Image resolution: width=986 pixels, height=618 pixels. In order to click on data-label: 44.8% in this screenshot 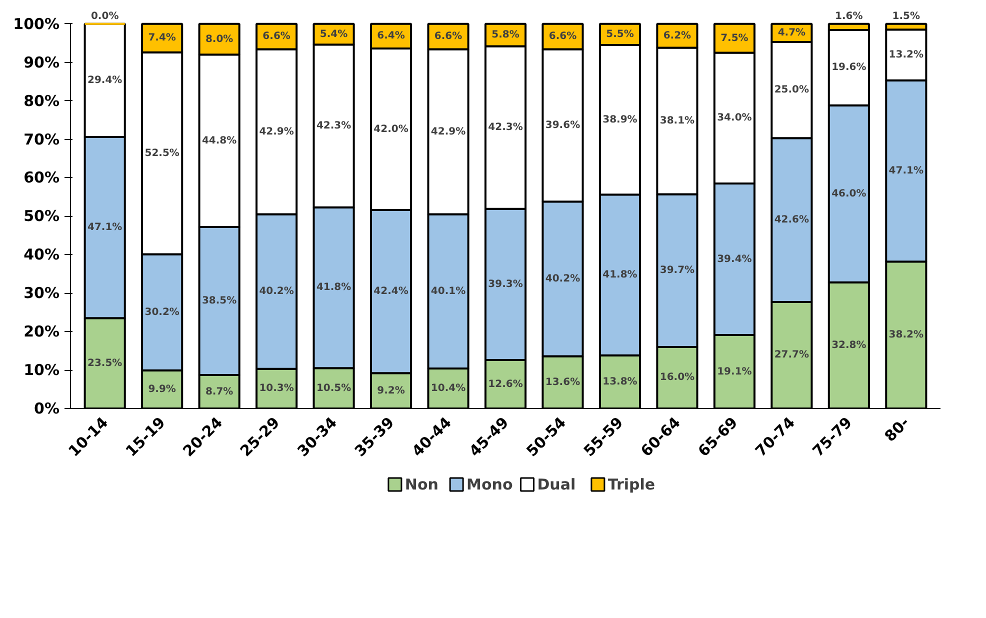, I will do `click(219, 140)`.